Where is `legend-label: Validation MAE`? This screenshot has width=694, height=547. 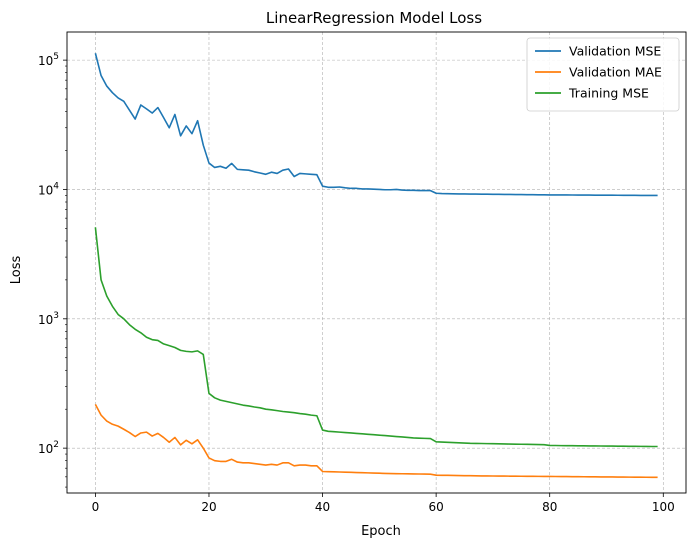 legend-label: Validation MAE is located at coordinates (615, 72).